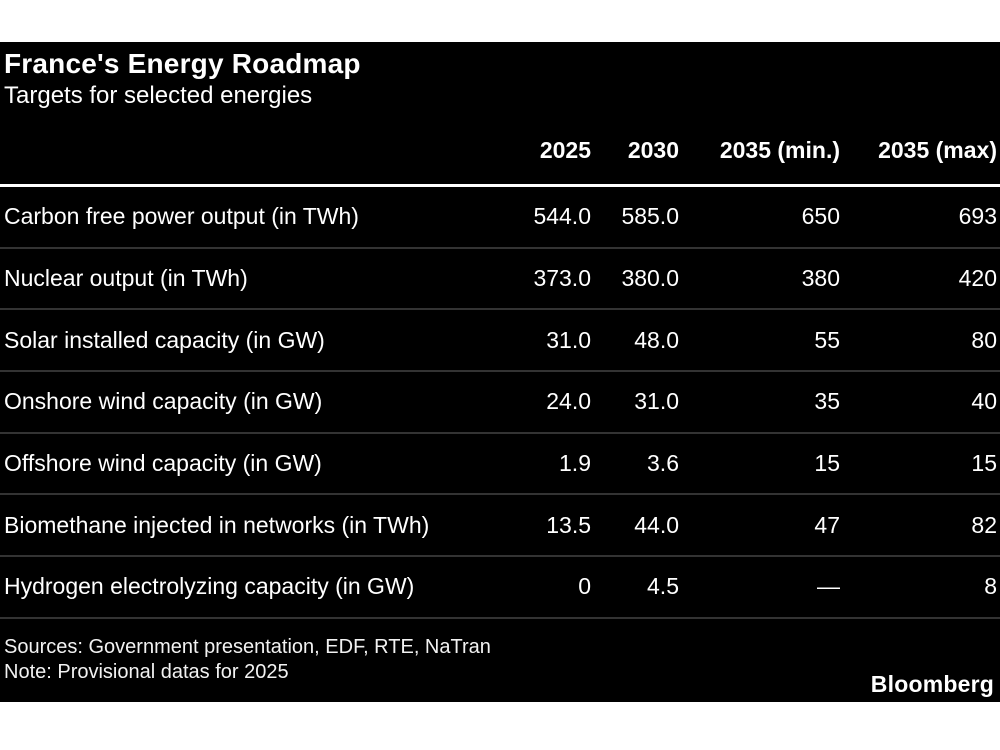  I want to click on cell-value: 40, so click(984, 401).